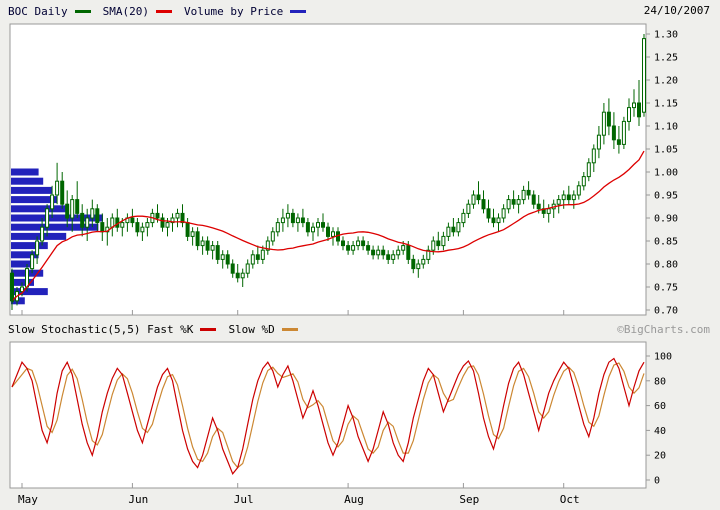 This screenshot has width=720, height=510. Describe the element at coordinates (660, 431) in the screenshot. I see `svg-text: 40` at that location.